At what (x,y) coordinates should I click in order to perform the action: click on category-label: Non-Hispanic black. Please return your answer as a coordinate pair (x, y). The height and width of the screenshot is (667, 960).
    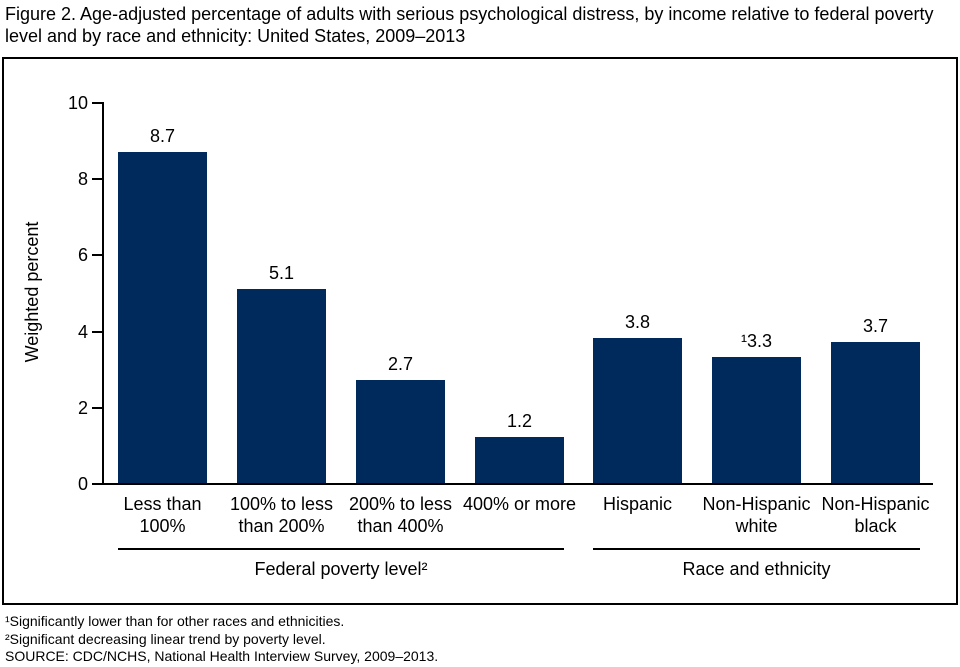
    Looking at the image, I should click on (875, 515).